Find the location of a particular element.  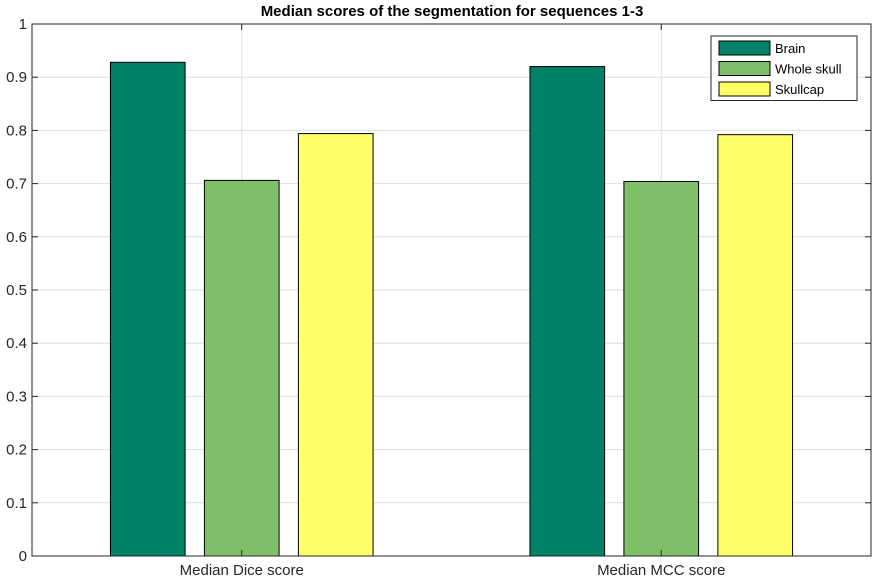

y-tick-label: 0.1 is located at coordinates (16, 503).